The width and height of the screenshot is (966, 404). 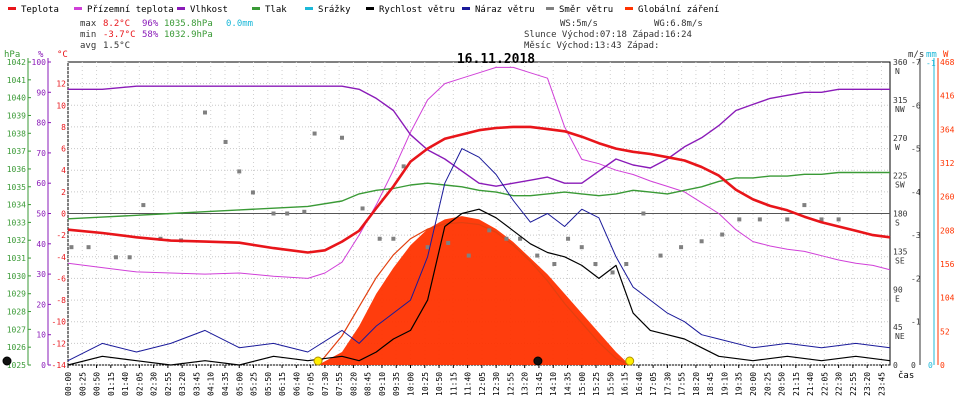 What do you see at coordinates (63, 214) in the screenshot?
I see `c-tick-label: 0` at bounding box center [63, 214].